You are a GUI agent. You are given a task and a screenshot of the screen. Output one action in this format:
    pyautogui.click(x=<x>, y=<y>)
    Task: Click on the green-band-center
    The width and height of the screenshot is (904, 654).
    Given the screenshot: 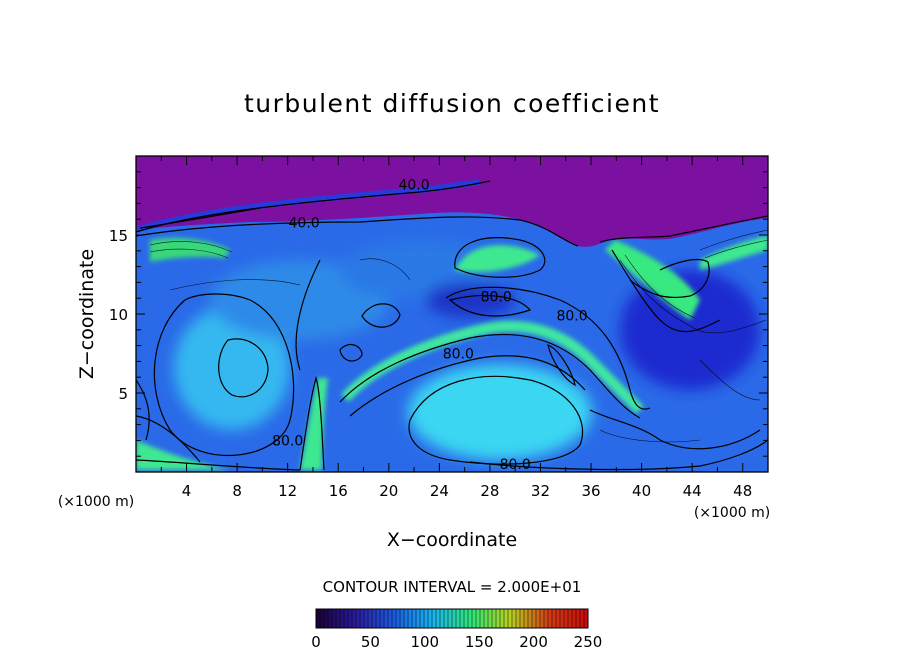 What is the action you would take?
    pyautogui.click(x=492, y=367)
    